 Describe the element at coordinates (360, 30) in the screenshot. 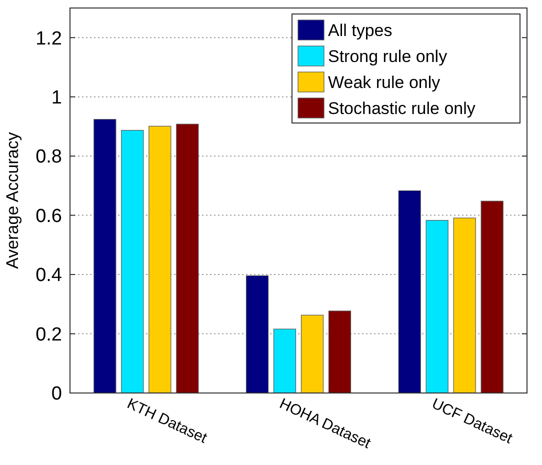

I see `legend-label: All types` at that location.